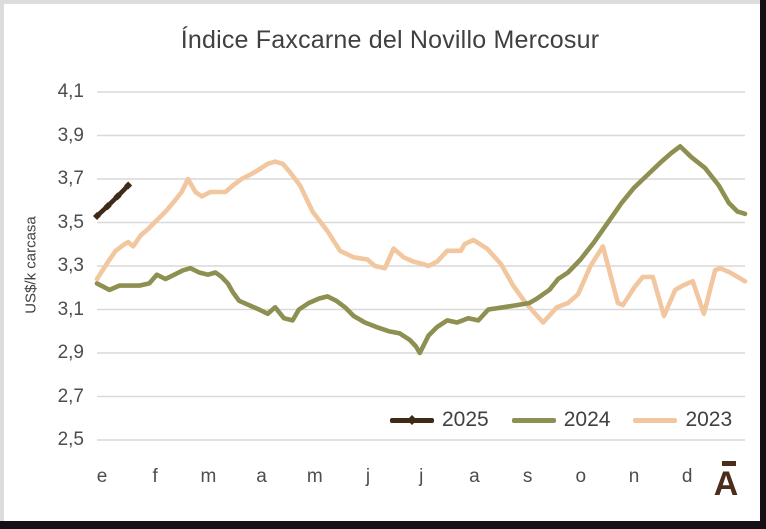 This screenshot has height=529, width=766. I want to click on y-tick-label: 3,1, so click(70, 309).